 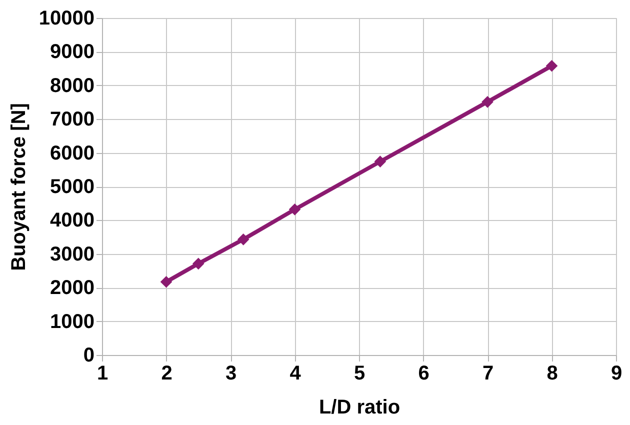 I want to click on x-tick-label: 4, so click(x=296, y=373).